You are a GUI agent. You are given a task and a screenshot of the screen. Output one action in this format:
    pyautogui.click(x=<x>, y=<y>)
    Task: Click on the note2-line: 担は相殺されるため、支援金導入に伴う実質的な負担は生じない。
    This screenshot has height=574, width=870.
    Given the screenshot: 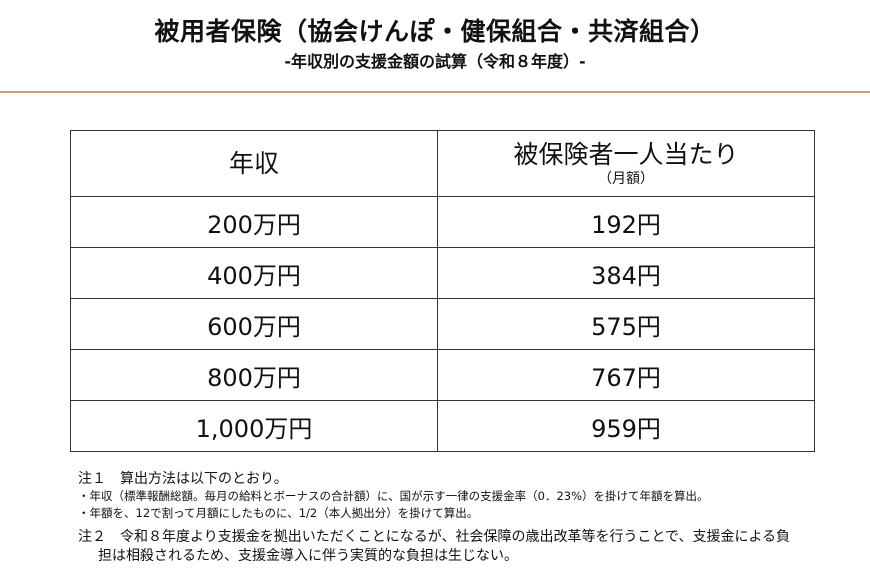 What is the action you would take?
    pyautogui.click(x=308, y=556)
    